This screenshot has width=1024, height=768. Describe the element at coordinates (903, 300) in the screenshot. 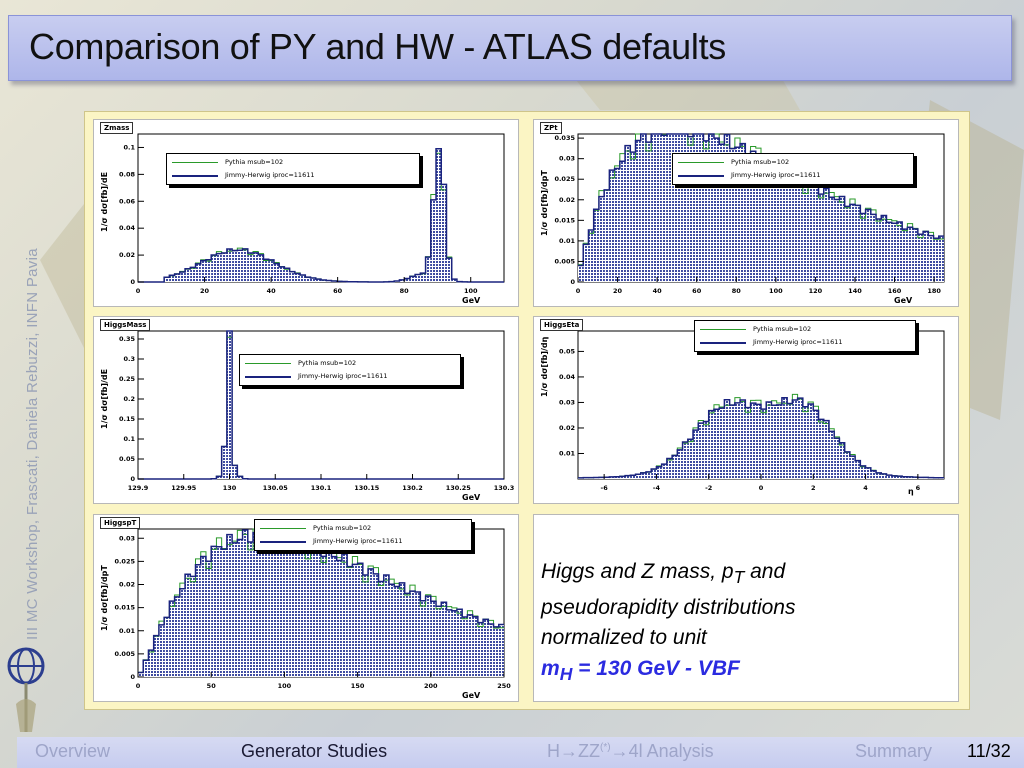

I see `zpt-xlabel: GeV` at that location.